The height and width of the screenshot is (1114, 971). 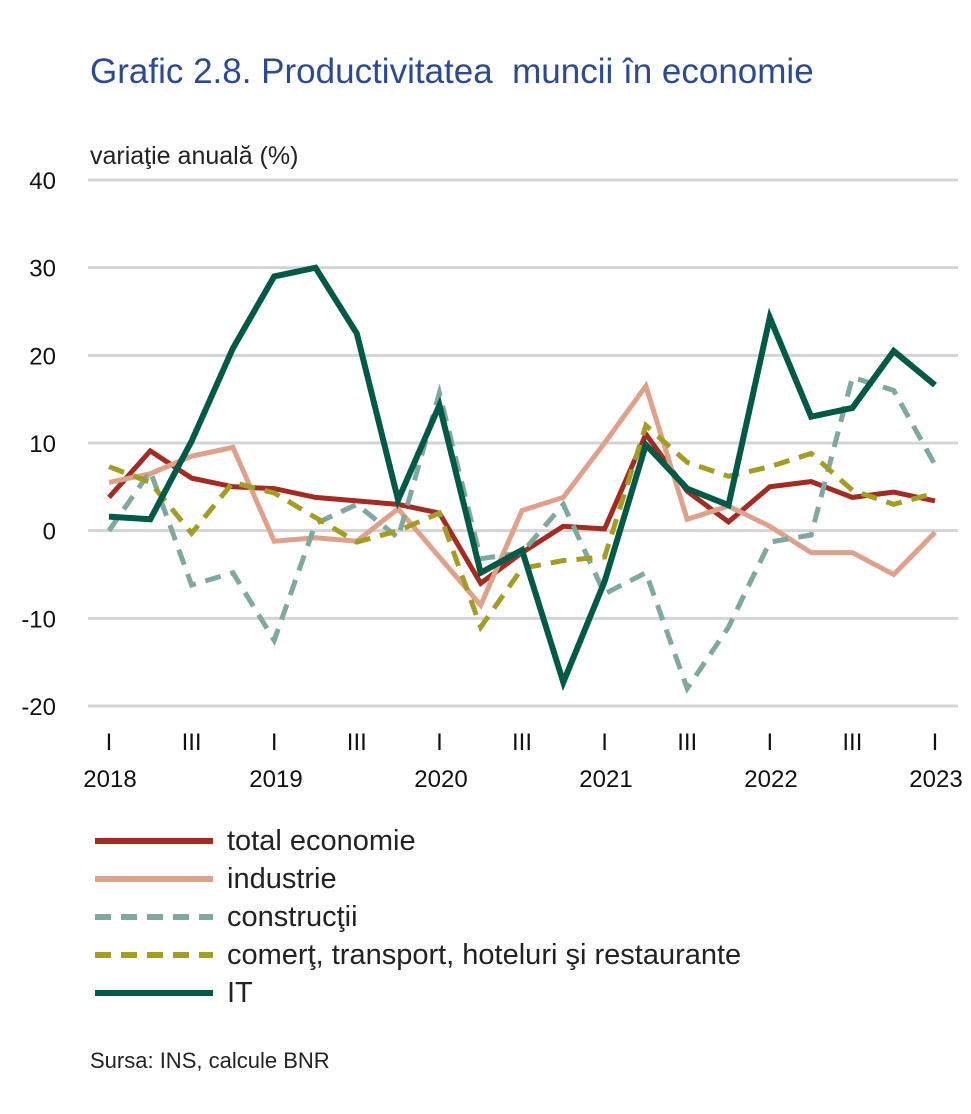 I want to click on x-year-label: 2021, so click(x=605, y=779).